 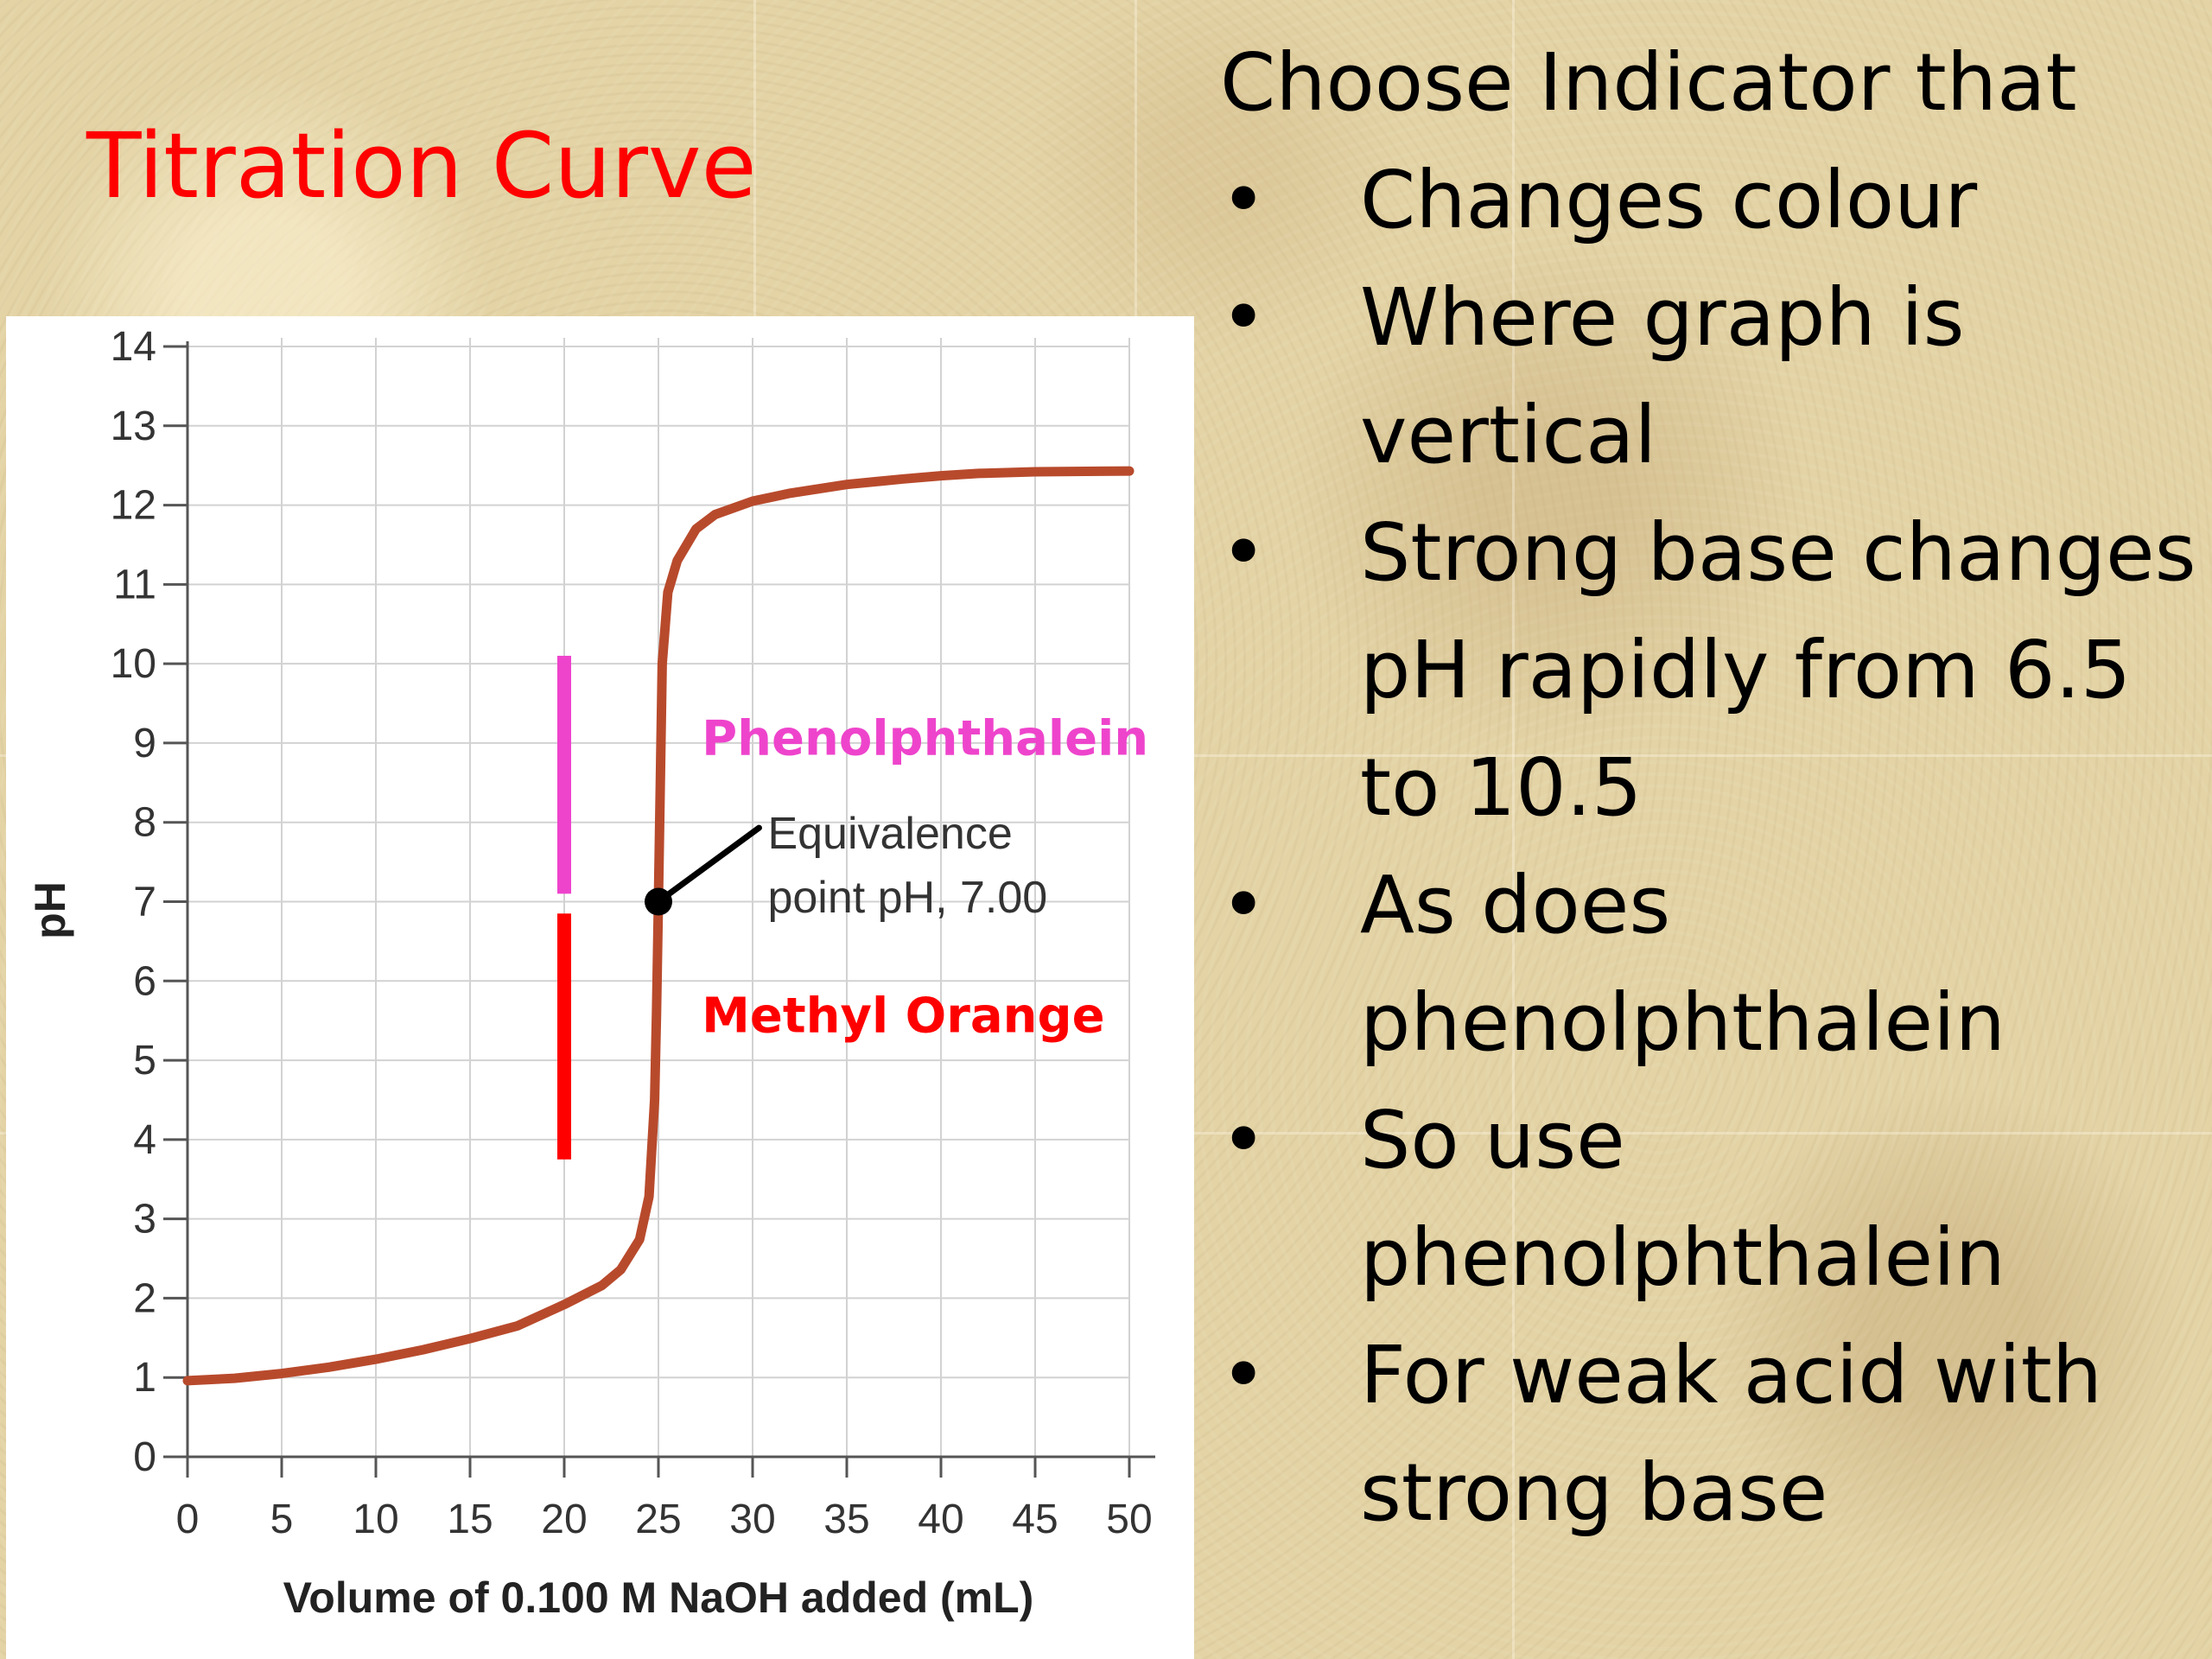 What do you see at coordinates (846, 1519) in the screenshot?
I see `x-tick-label: 35` at bounding box center [846, 1519].